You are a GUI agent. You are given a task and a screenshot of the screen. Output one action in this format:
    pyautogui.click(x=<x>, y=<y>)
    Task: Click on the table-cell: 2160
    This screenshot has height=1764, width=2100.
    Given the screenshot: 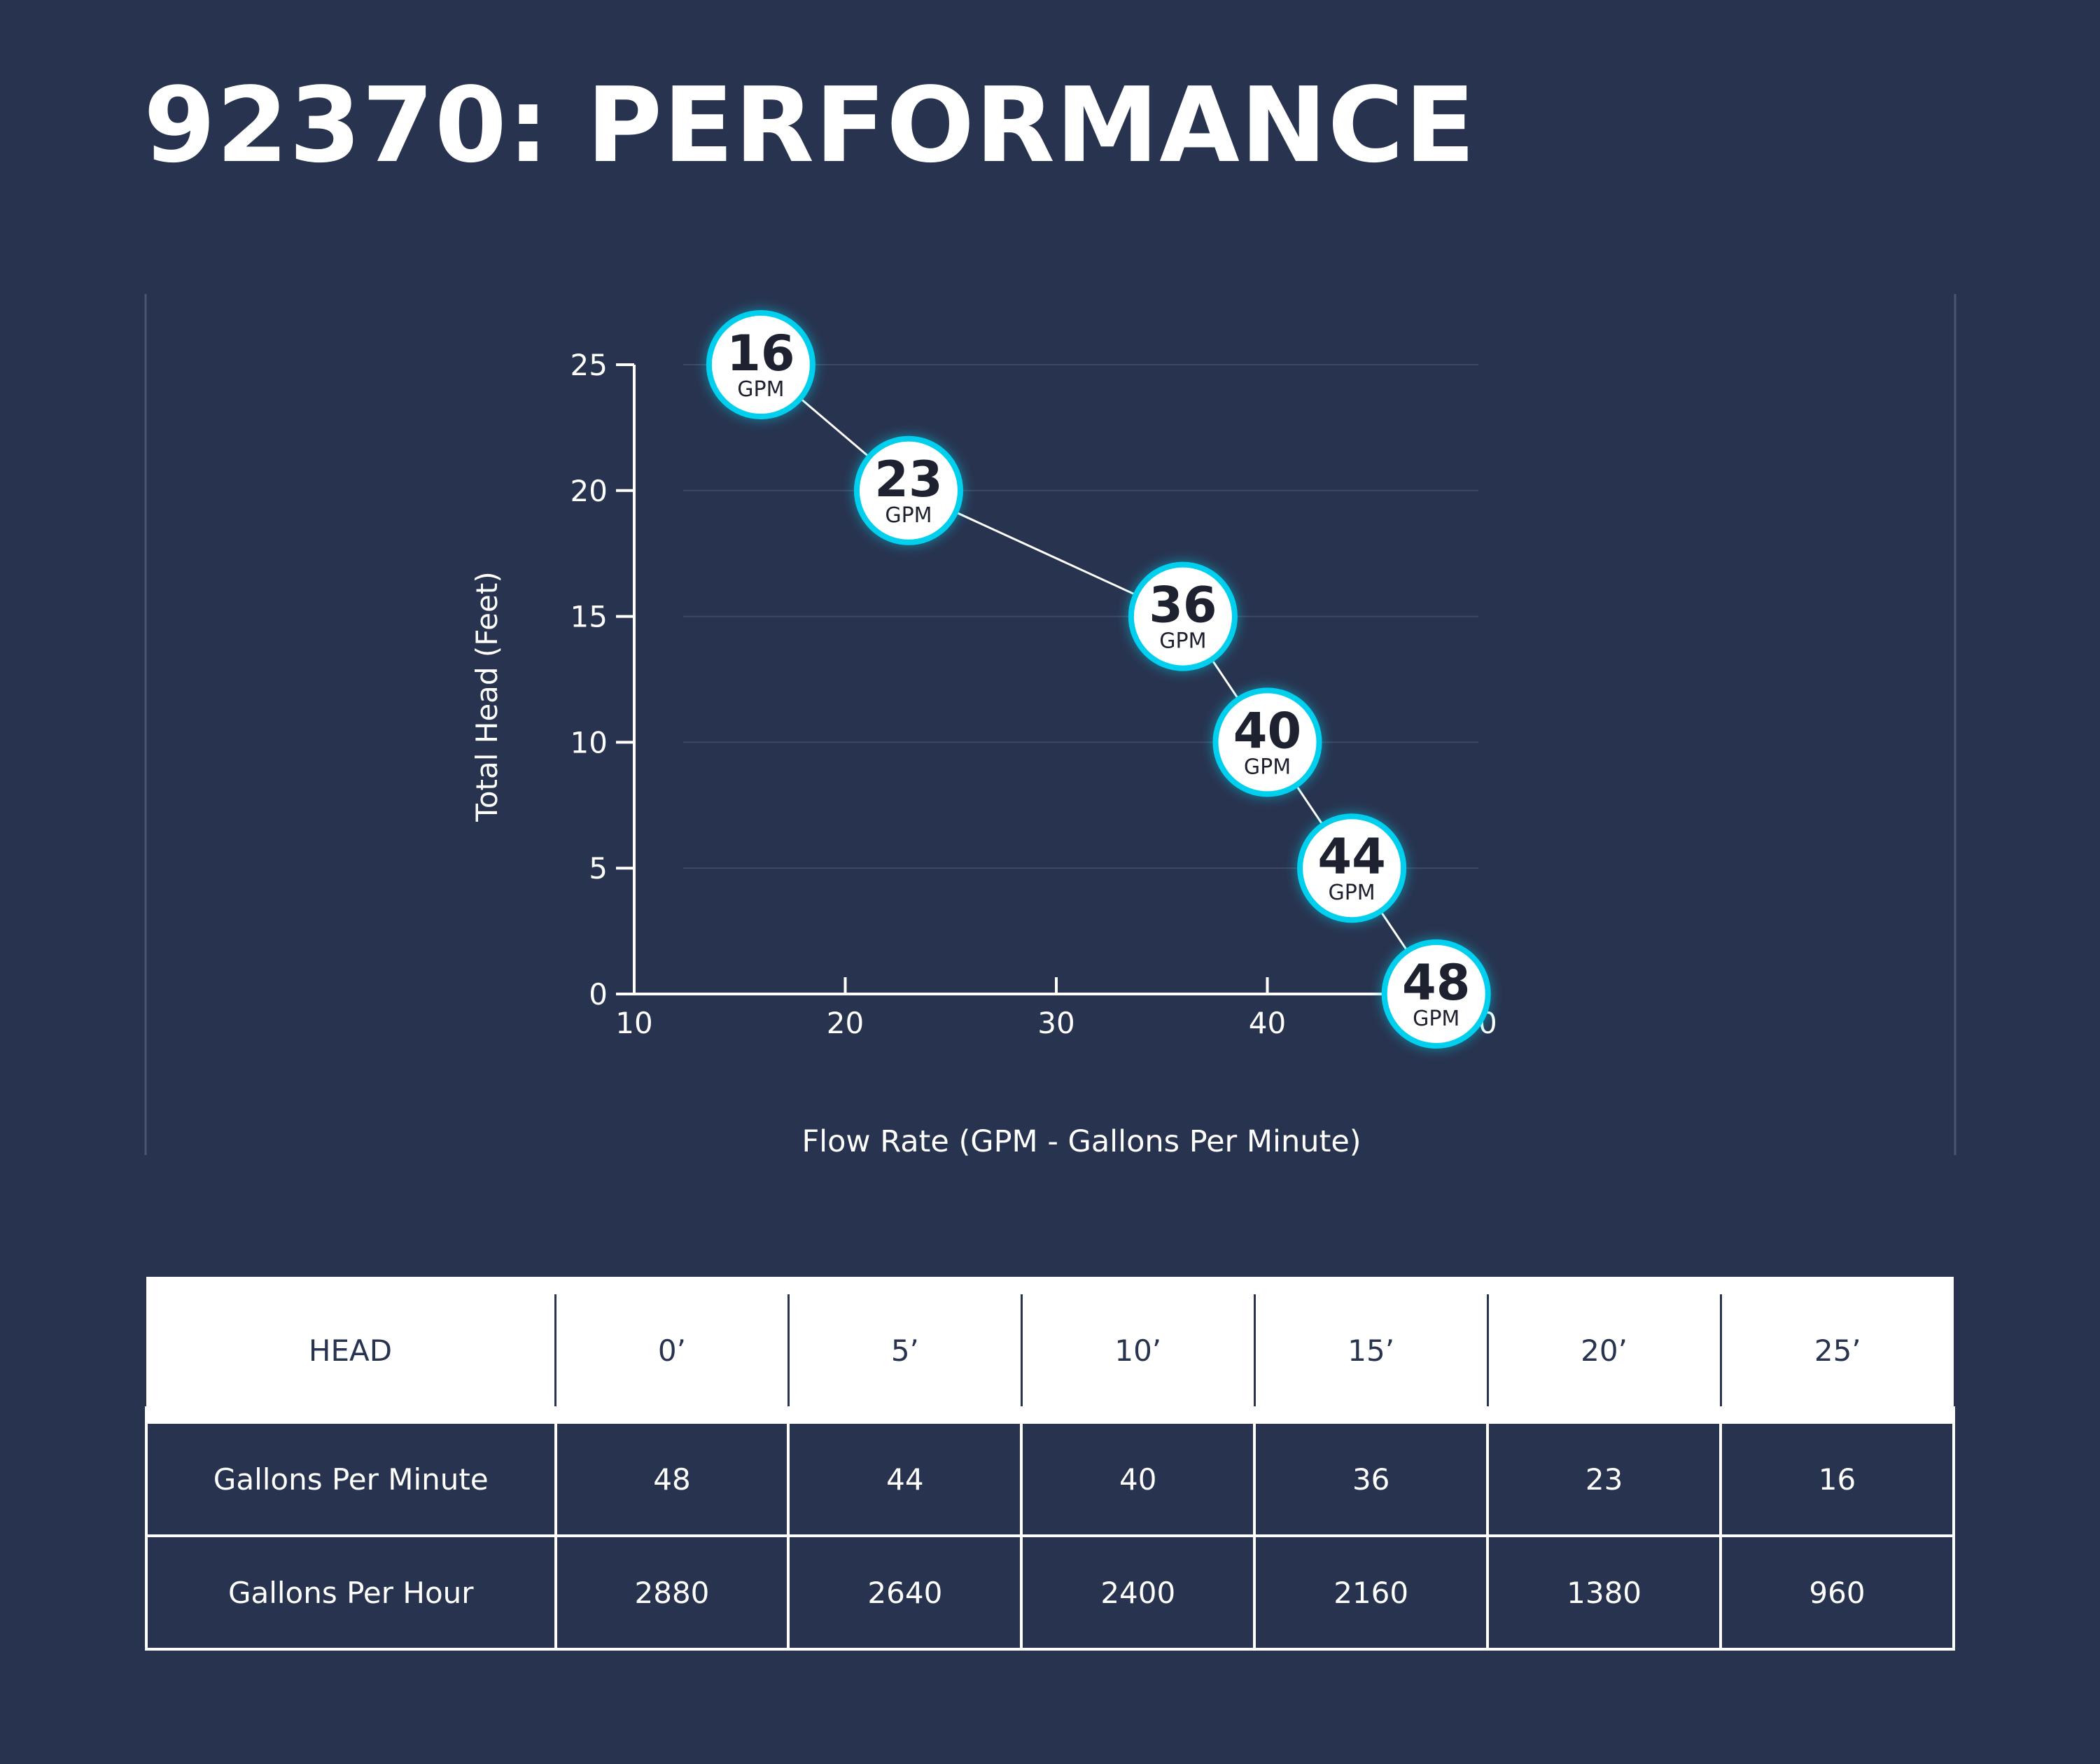 What is the action you would take?
    pyautogui.click(x=1371, y=1592)
    